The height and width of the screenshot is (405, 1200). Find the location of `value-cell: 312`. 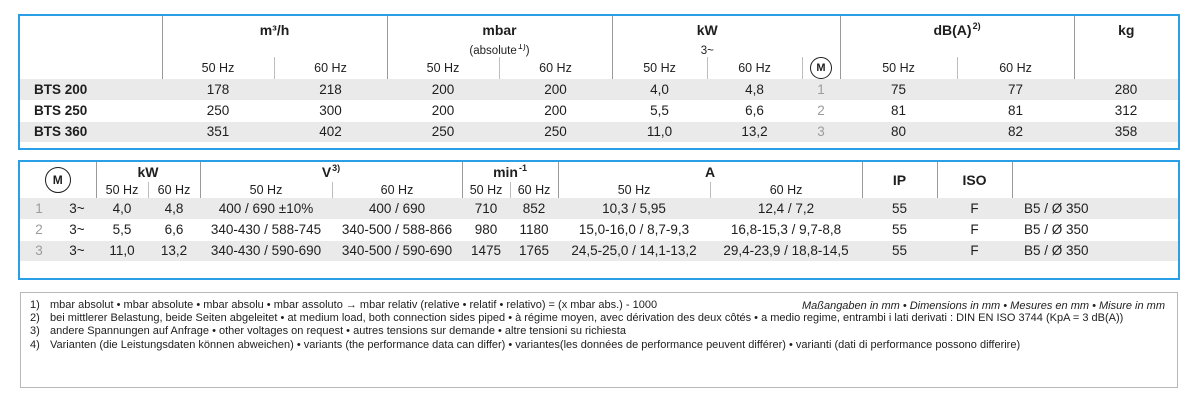

value-cell: 312 is located at coordinates (1126, 111).